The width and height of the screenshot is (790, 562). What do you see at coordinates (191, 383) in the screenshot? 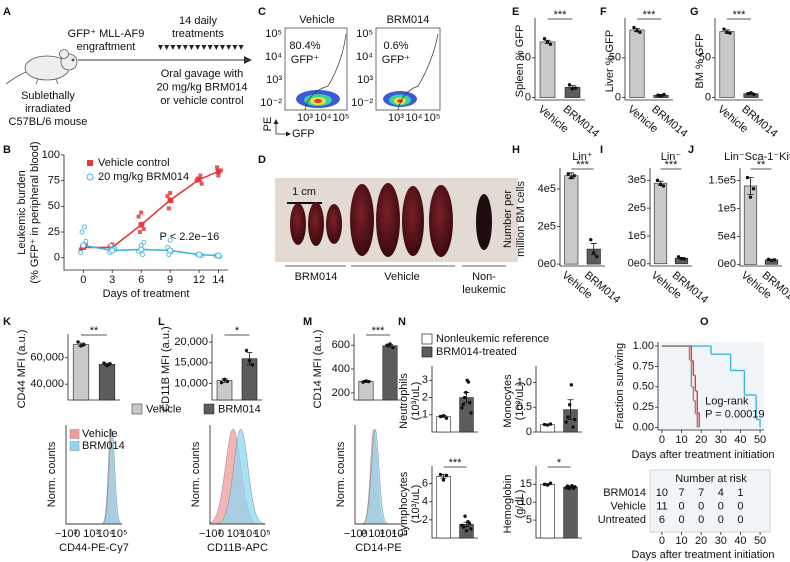
I see `y-tick-label: 10,000` at bounding box center [191, 383].